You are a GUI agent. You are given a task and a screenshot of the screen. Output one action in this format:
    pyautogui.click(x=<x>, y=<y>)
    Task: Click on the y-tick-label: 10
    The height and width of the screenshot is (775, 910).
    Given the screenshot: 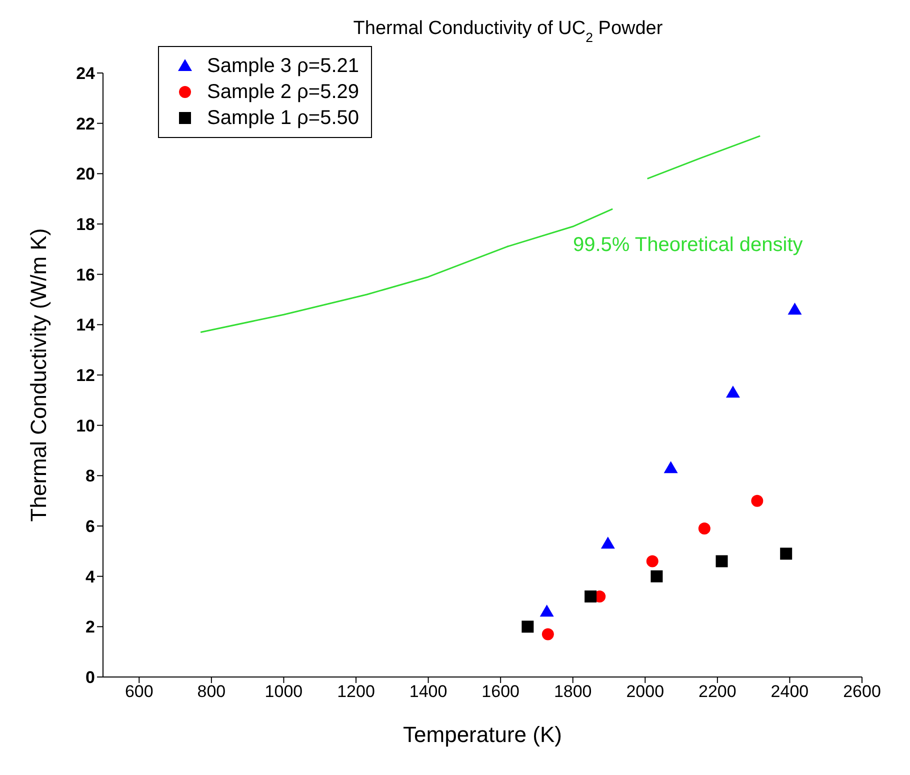 What is the action you would take?
    pyautogui.click(x=85, y=426)
    